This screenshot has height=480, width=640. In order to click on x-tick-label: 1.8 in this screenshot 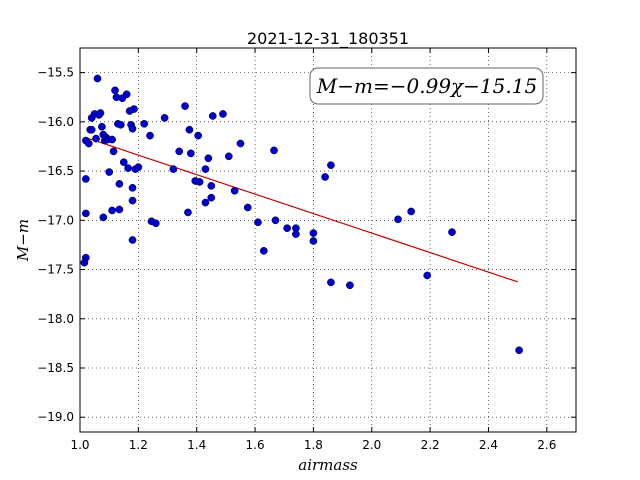, I will do `click(313, 445)`.